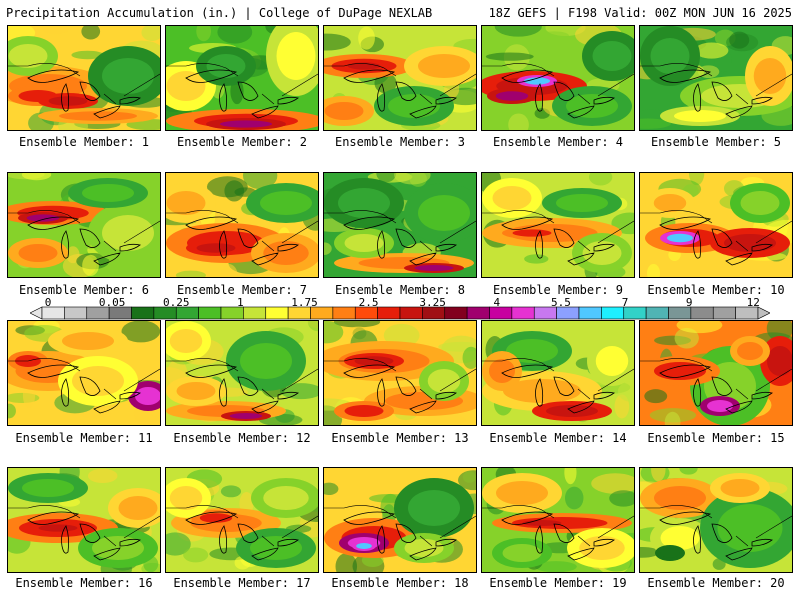 This screenshot has width=800, height=600. I want to click on ensemble-member-label: Ensemble Member: 16, so click(84, 583).